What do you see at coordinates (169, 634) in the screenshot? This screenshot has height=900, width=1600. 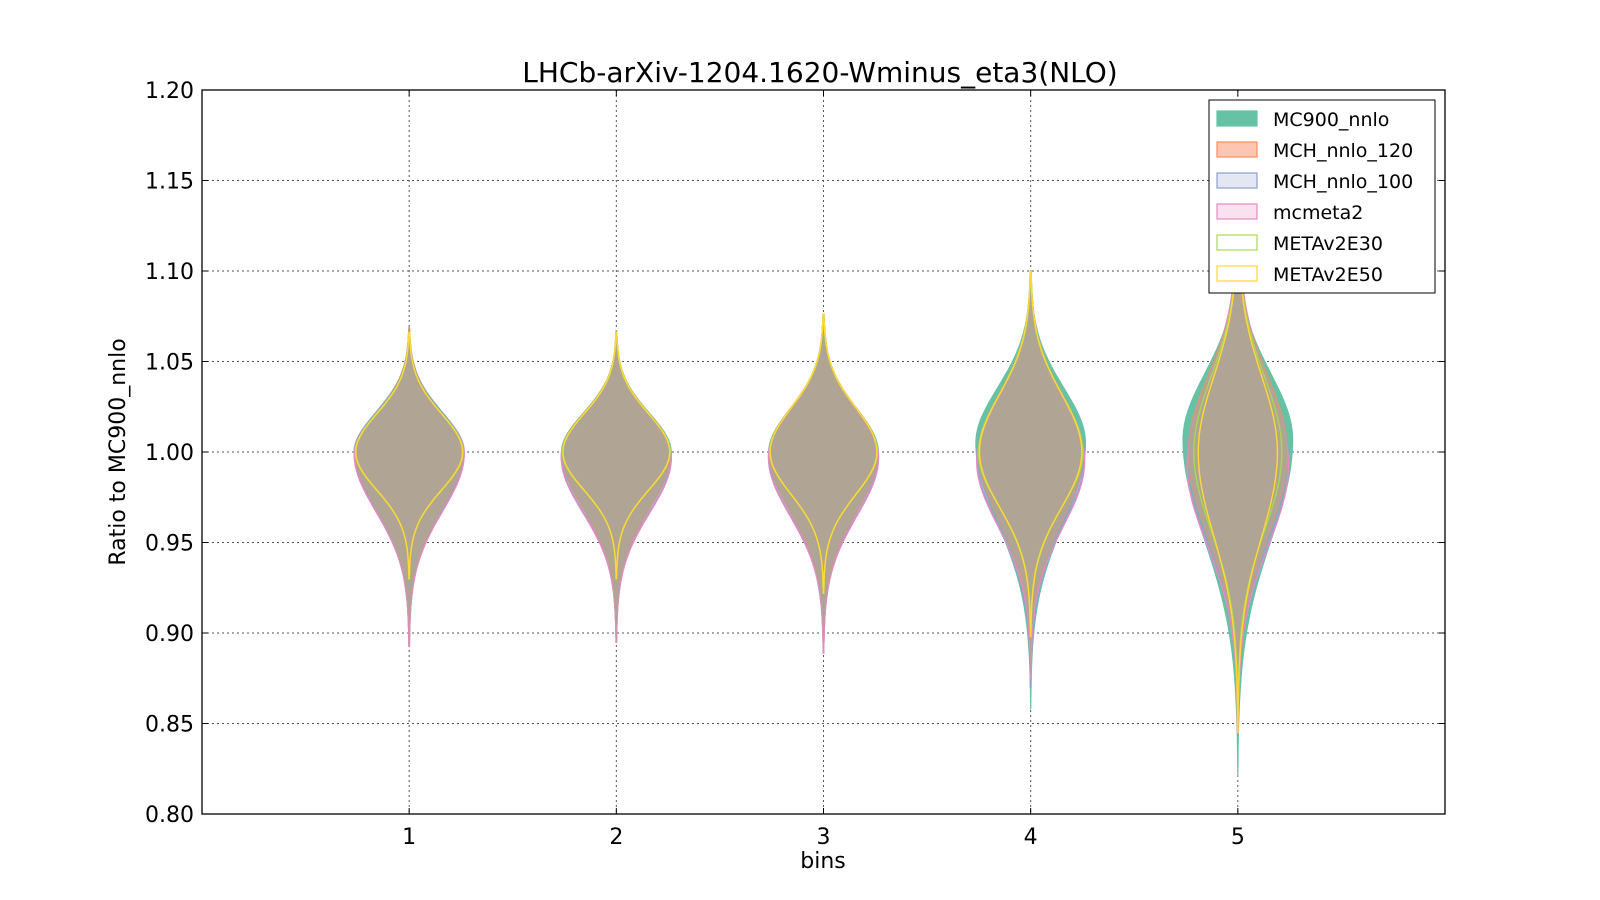 I see `y-tick-label: 0.90` at bounding box center [169, 634].